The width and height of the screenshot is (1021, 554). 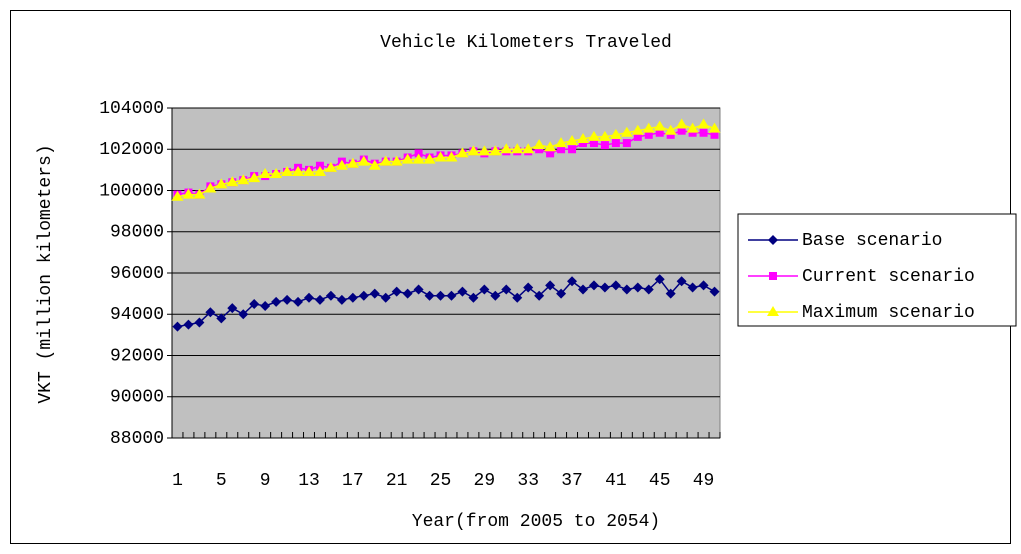 I want to click on y-tick-label: 104000, so click(x=131, y=109).